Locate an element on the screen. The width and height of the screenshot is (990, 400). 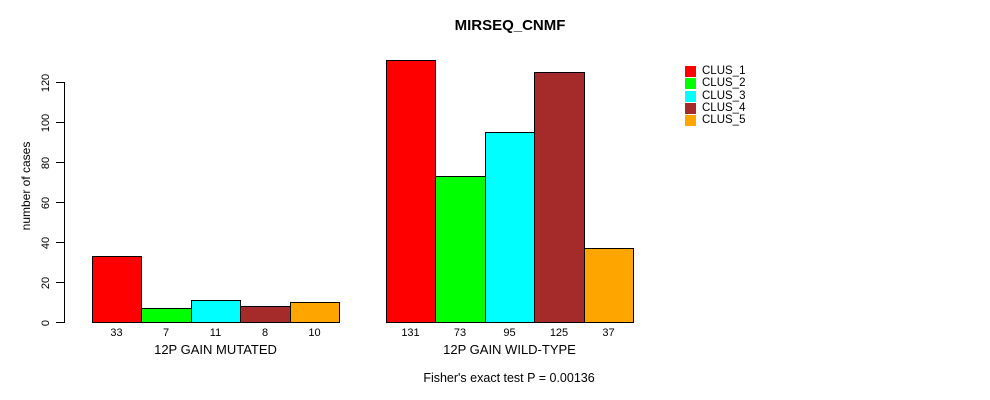
bar-value-label: 10 is located at coordinates (314, 333).